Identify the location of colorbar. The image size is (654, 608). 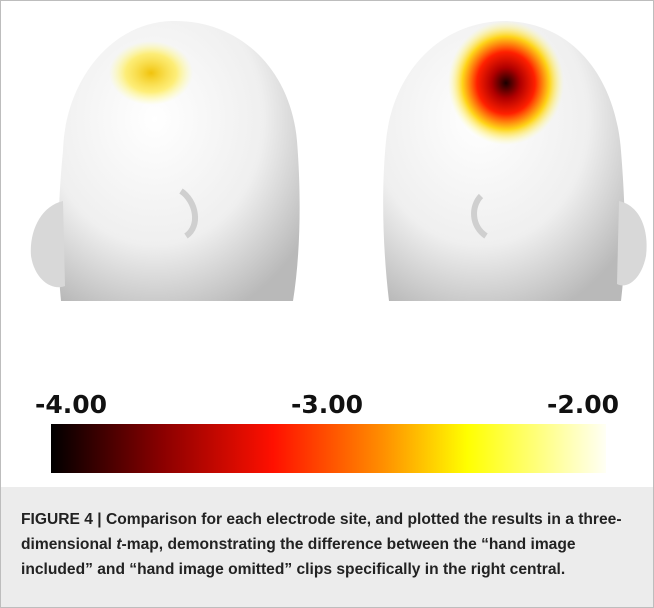
(328, 448).